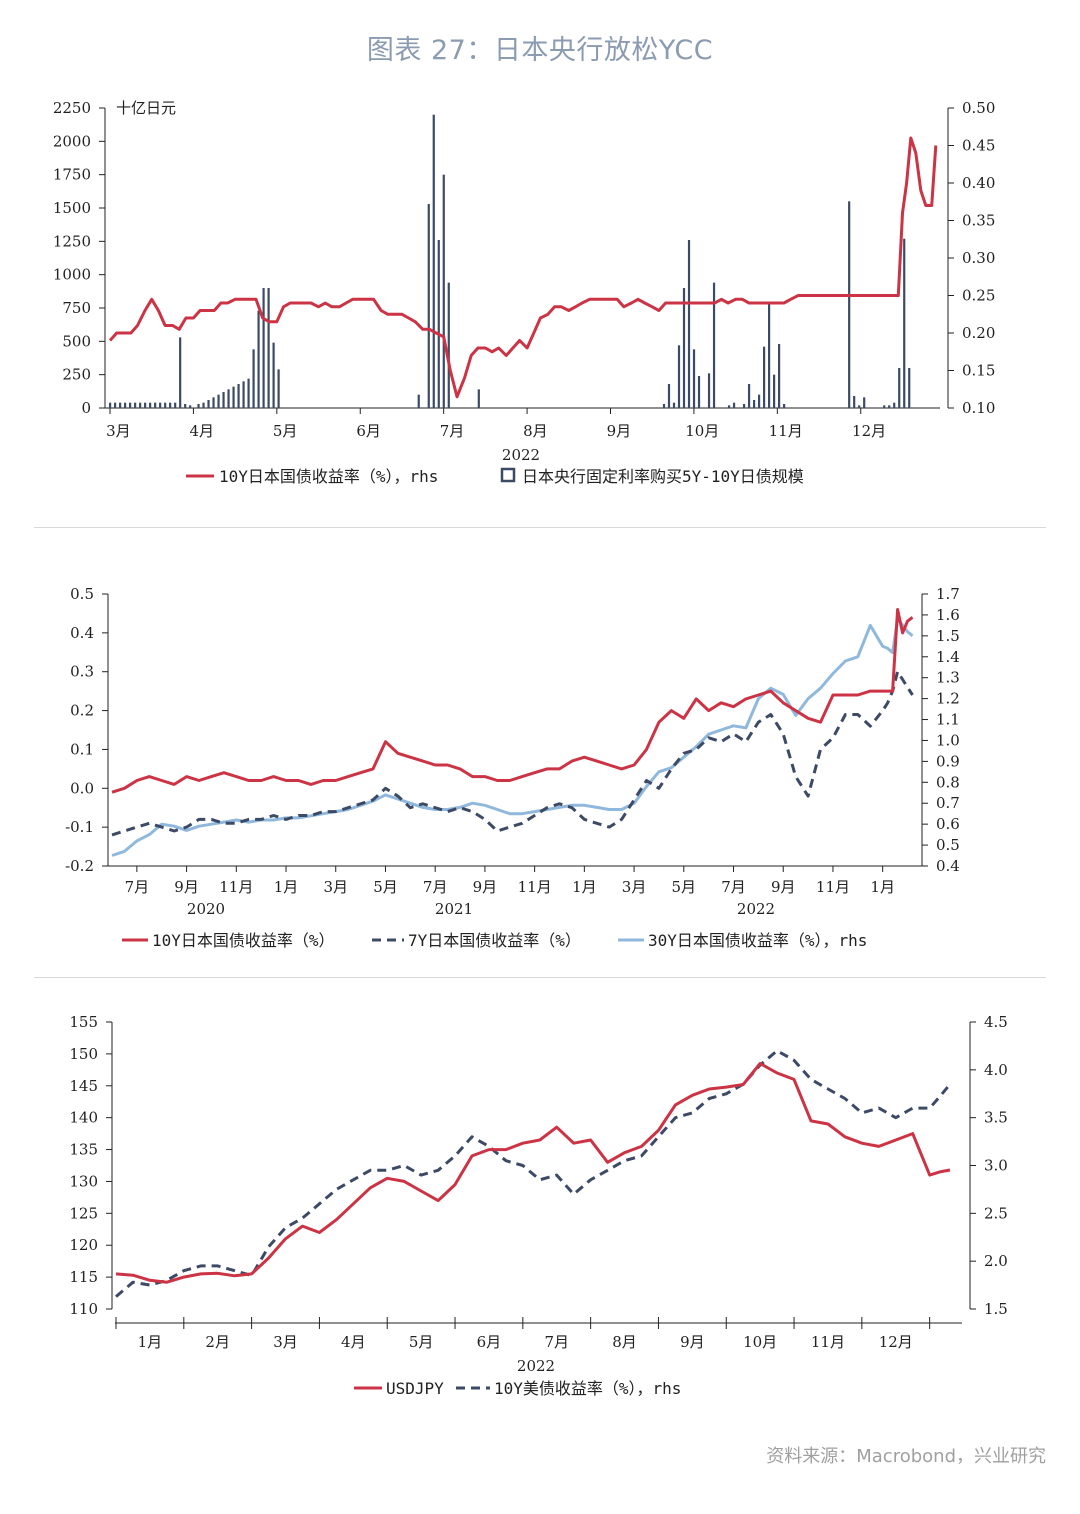 This screenshot has width=1080, height=1514. Describe the element at coordinates (86, 408) in the screenshot. I see `left-tick-label: 0` at that location.